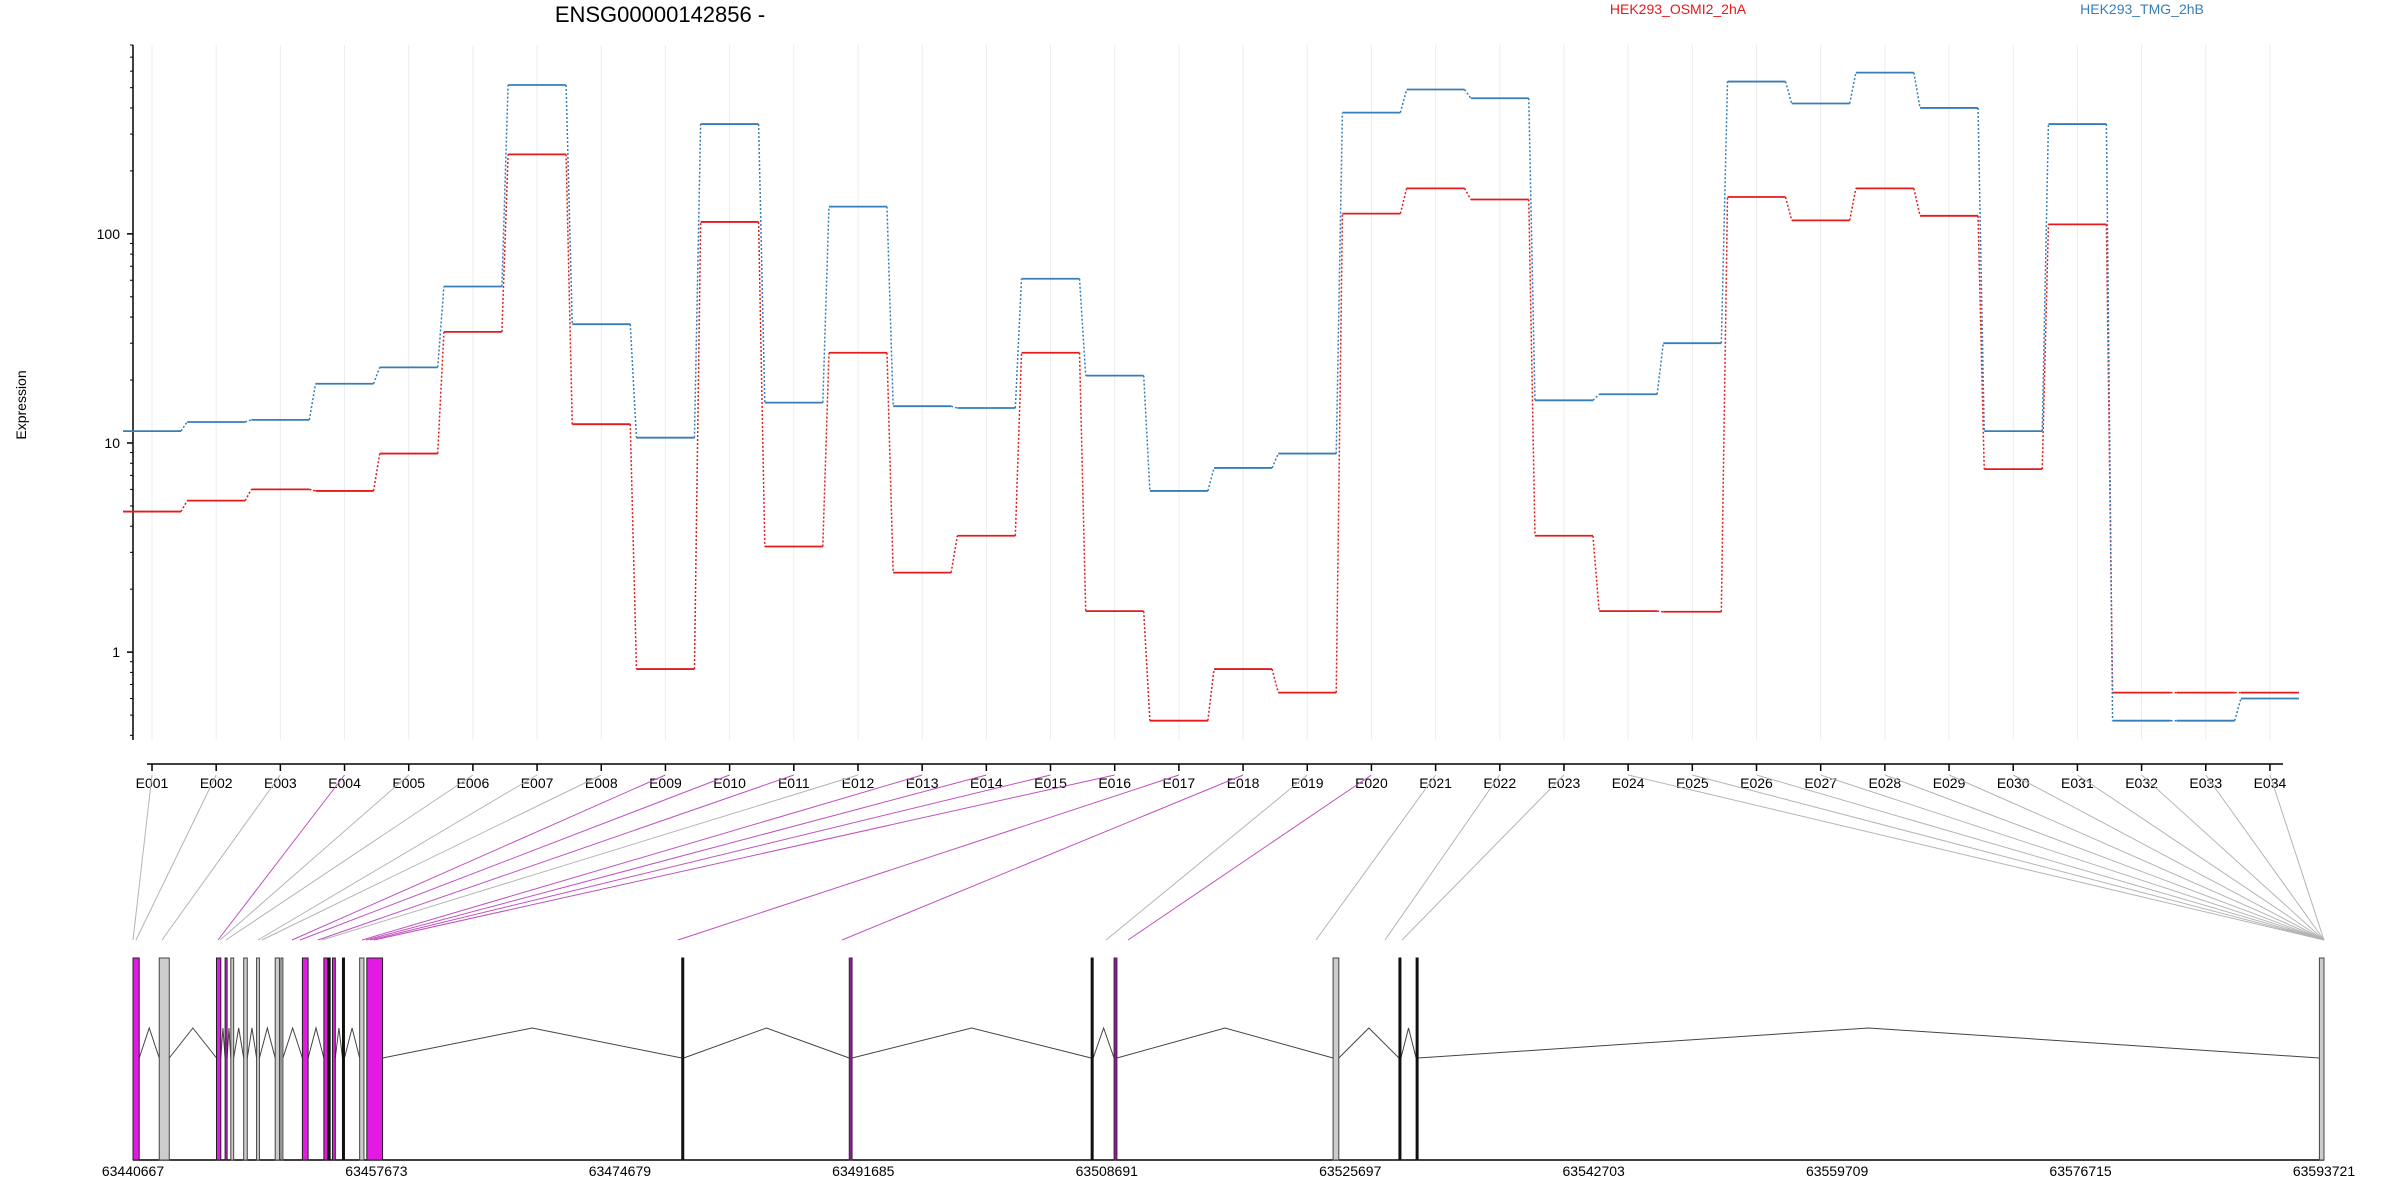  I want to click on x-tick-label: E007, so click(537, 783).